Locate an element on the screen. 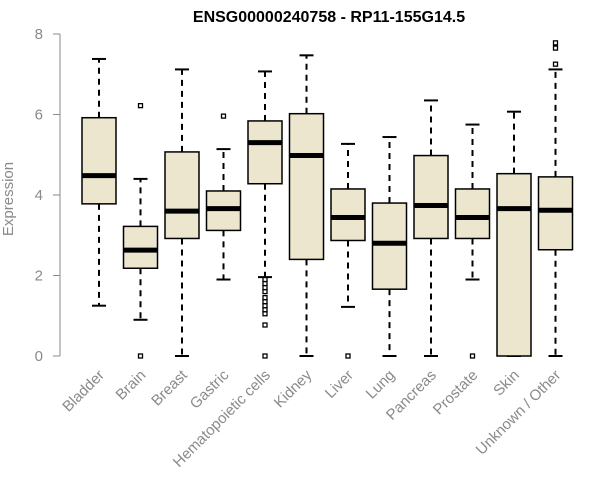  category-label: Lung is located at coordinates (381, 385).